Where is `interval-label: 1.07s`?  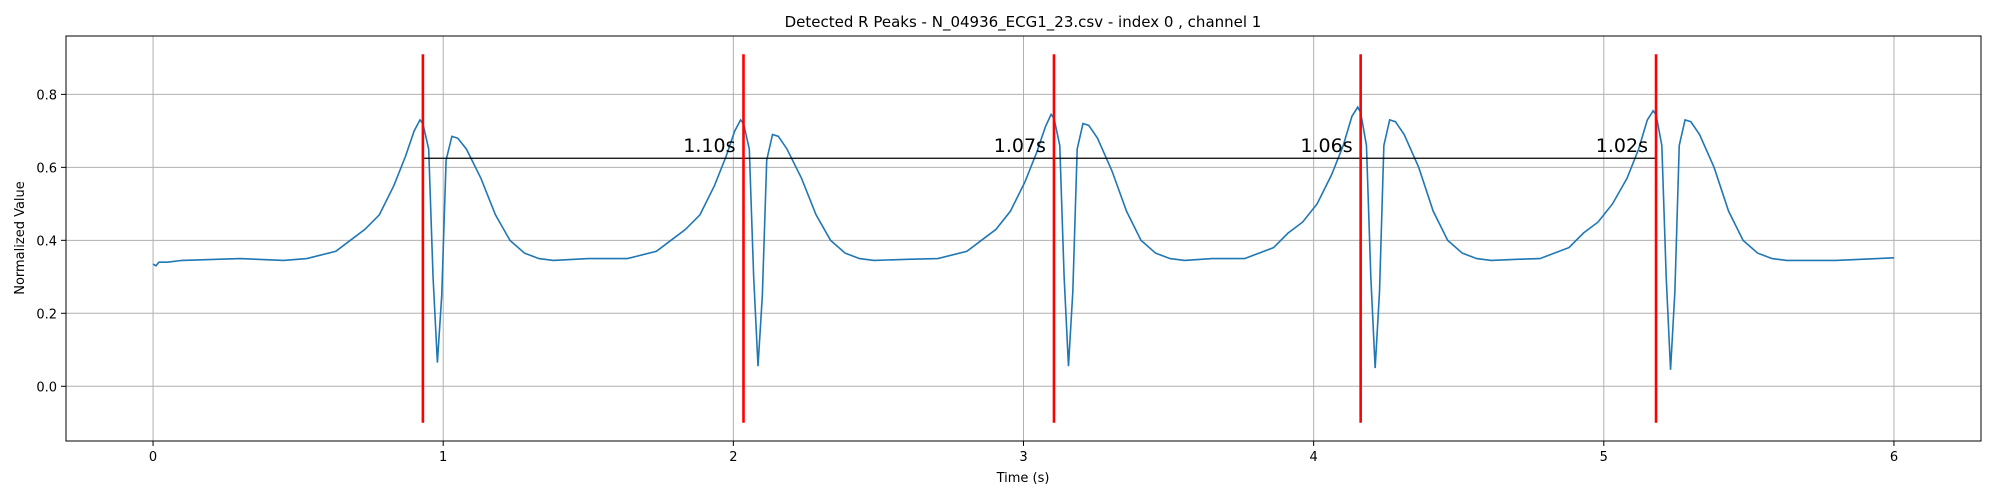 interval-label: 1.07s is located at coordinates (1020, 146).